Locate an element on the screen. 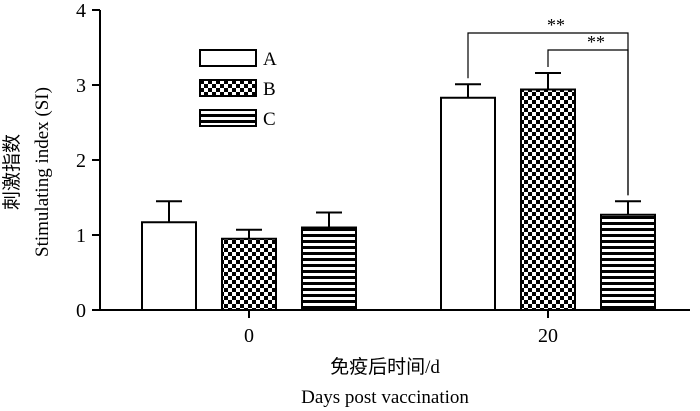  legend-label: B is located at coordinates (269, 89).